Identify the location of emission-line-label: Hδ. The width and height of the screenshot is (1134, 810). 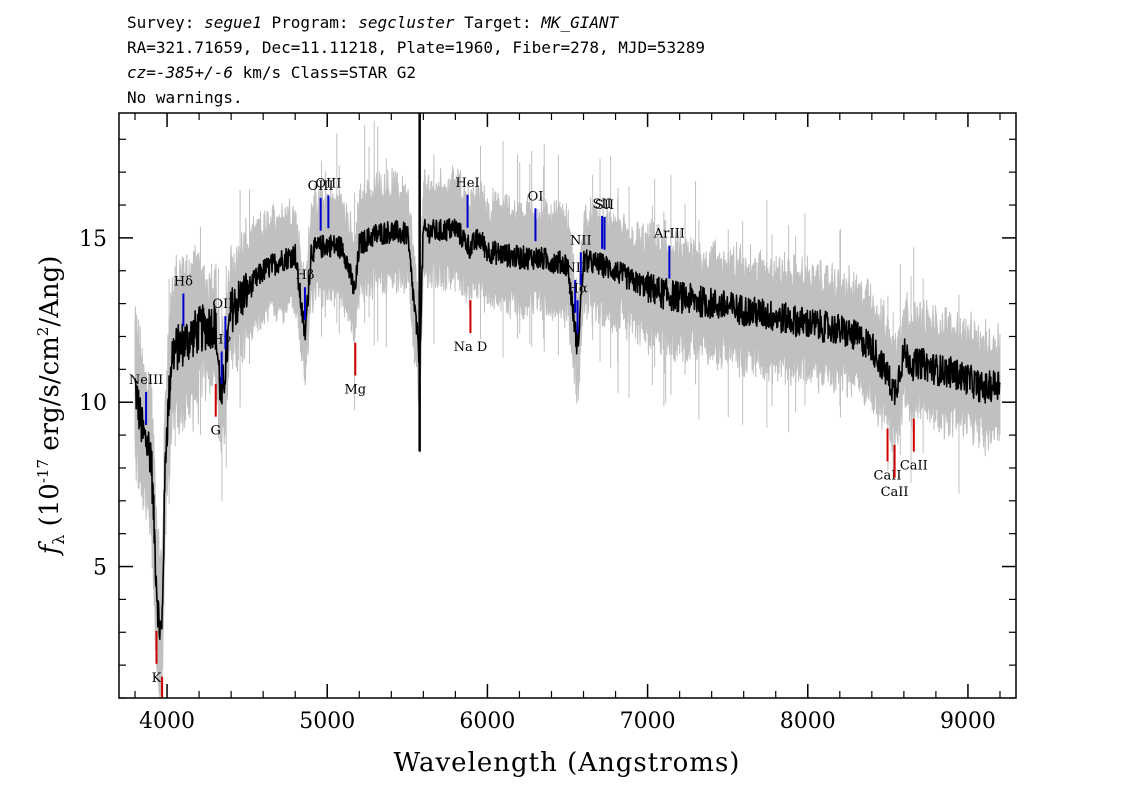
(183, 281).